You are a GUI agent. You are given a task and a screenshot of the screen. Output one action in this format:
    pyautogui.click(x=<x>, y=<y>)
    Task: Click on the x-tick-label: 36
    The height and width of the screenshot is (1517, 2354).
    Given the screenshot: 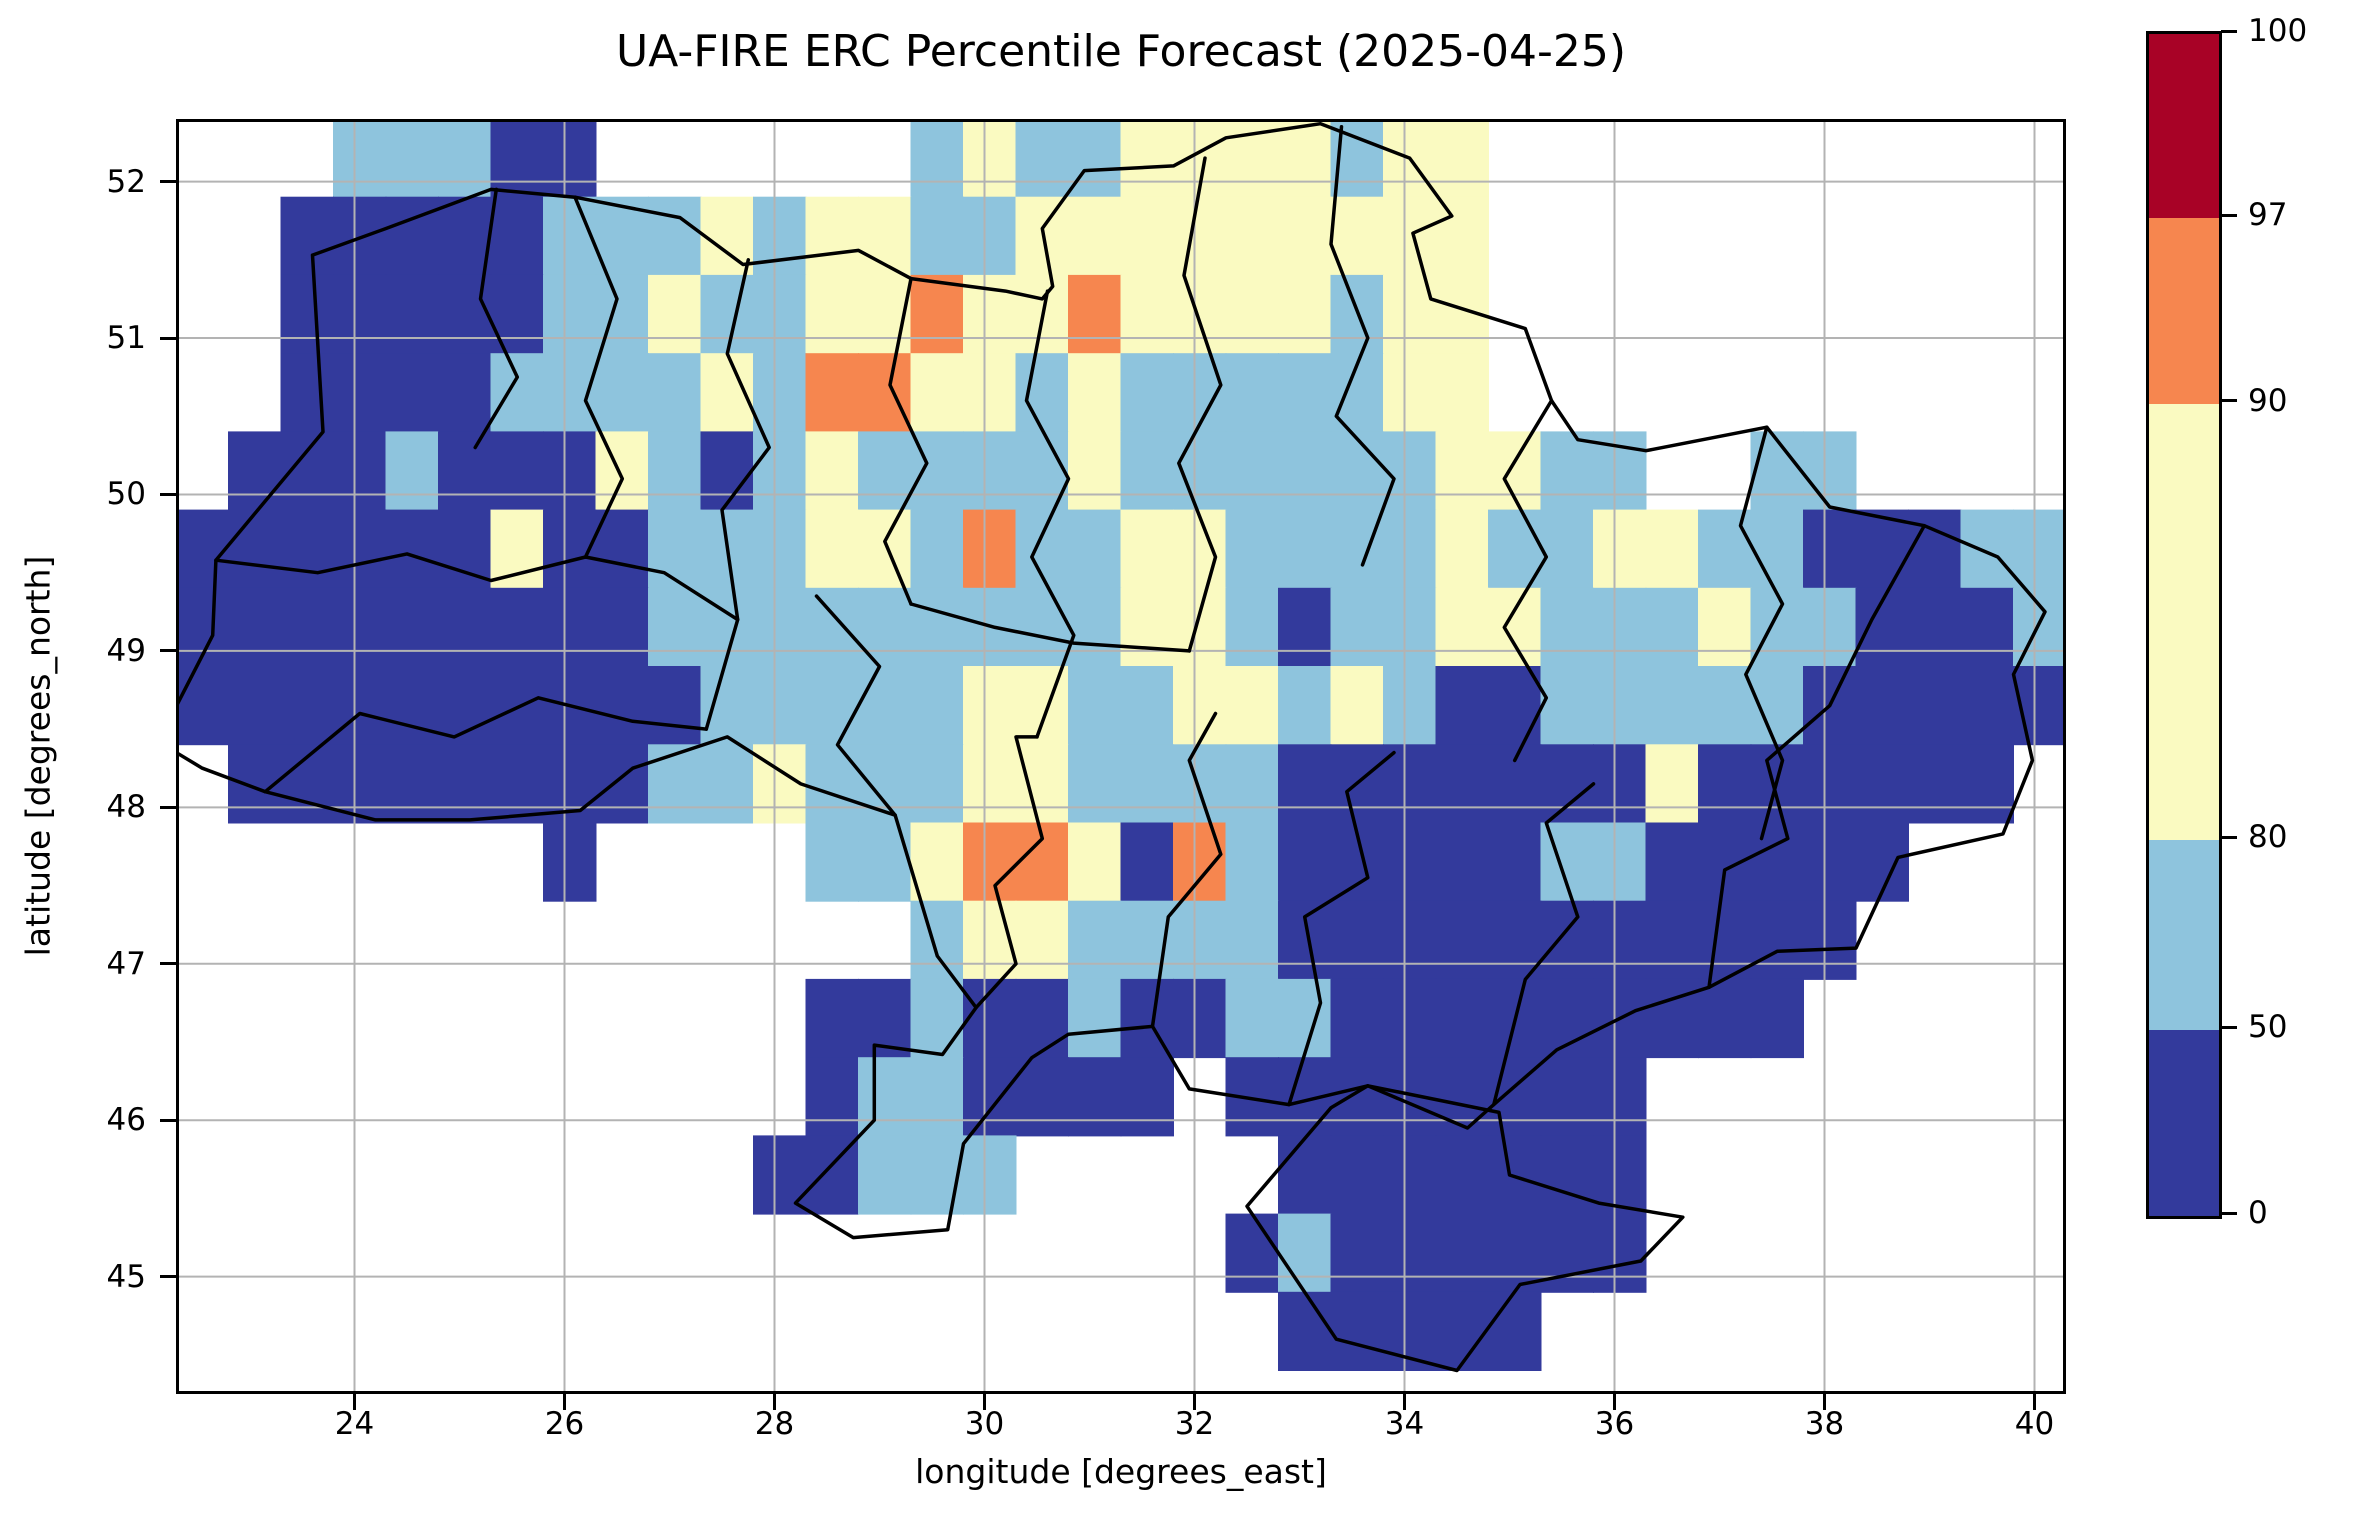 What is the action you would take?
    pyautogui.click(x=1614, y=1424)
    